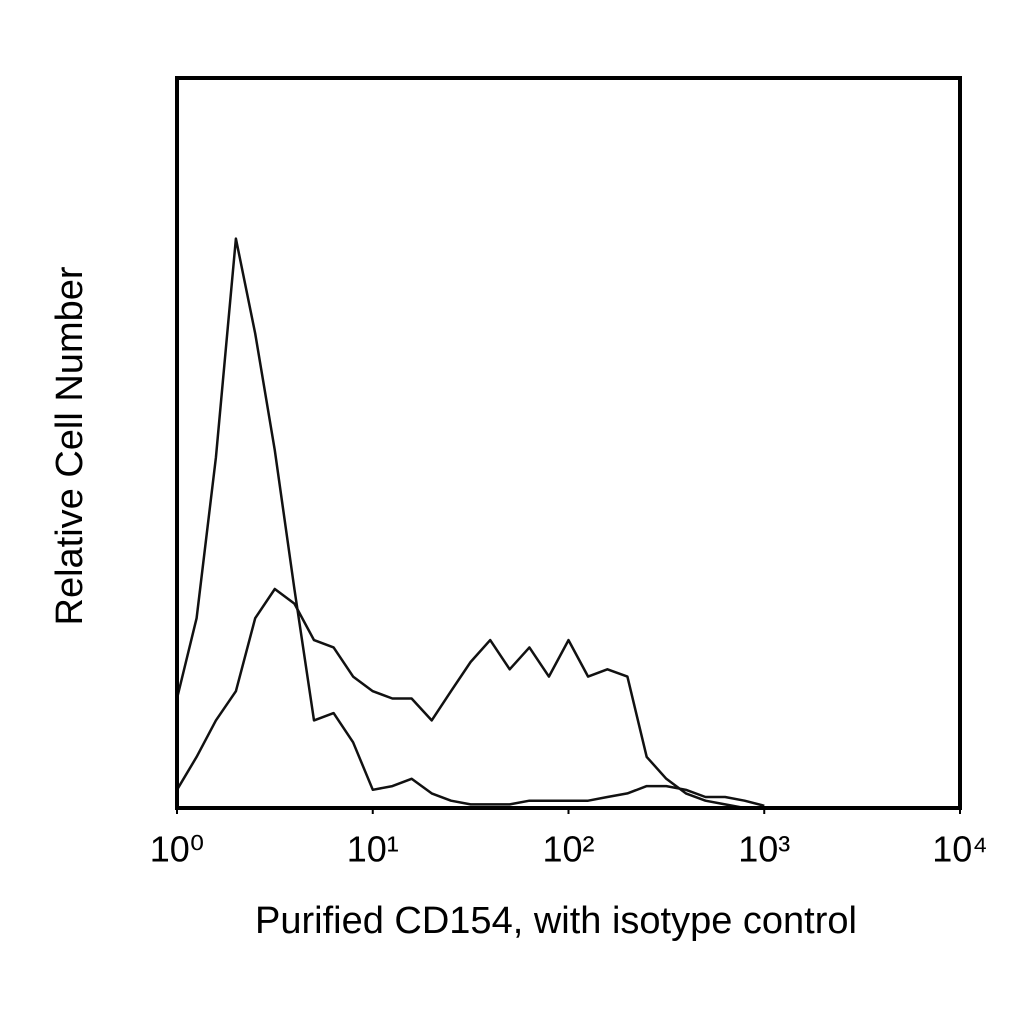 This screenshot has height=1029, width=1024. What do you see at coordinates (70, 445) in the screenshot?
I see `y-axis-label: Relative Cell Number` at bounding box center [70, 445].